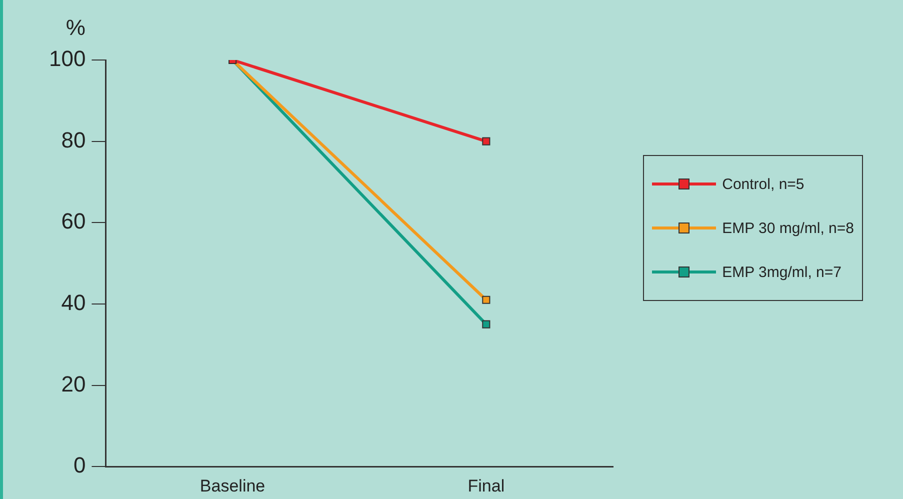 This screenshot has height=499, width=903. What do you see at coordinates (79, 465) in the screenshot?
I see `y-tick-label: 0` at bounding box center [79, 465].